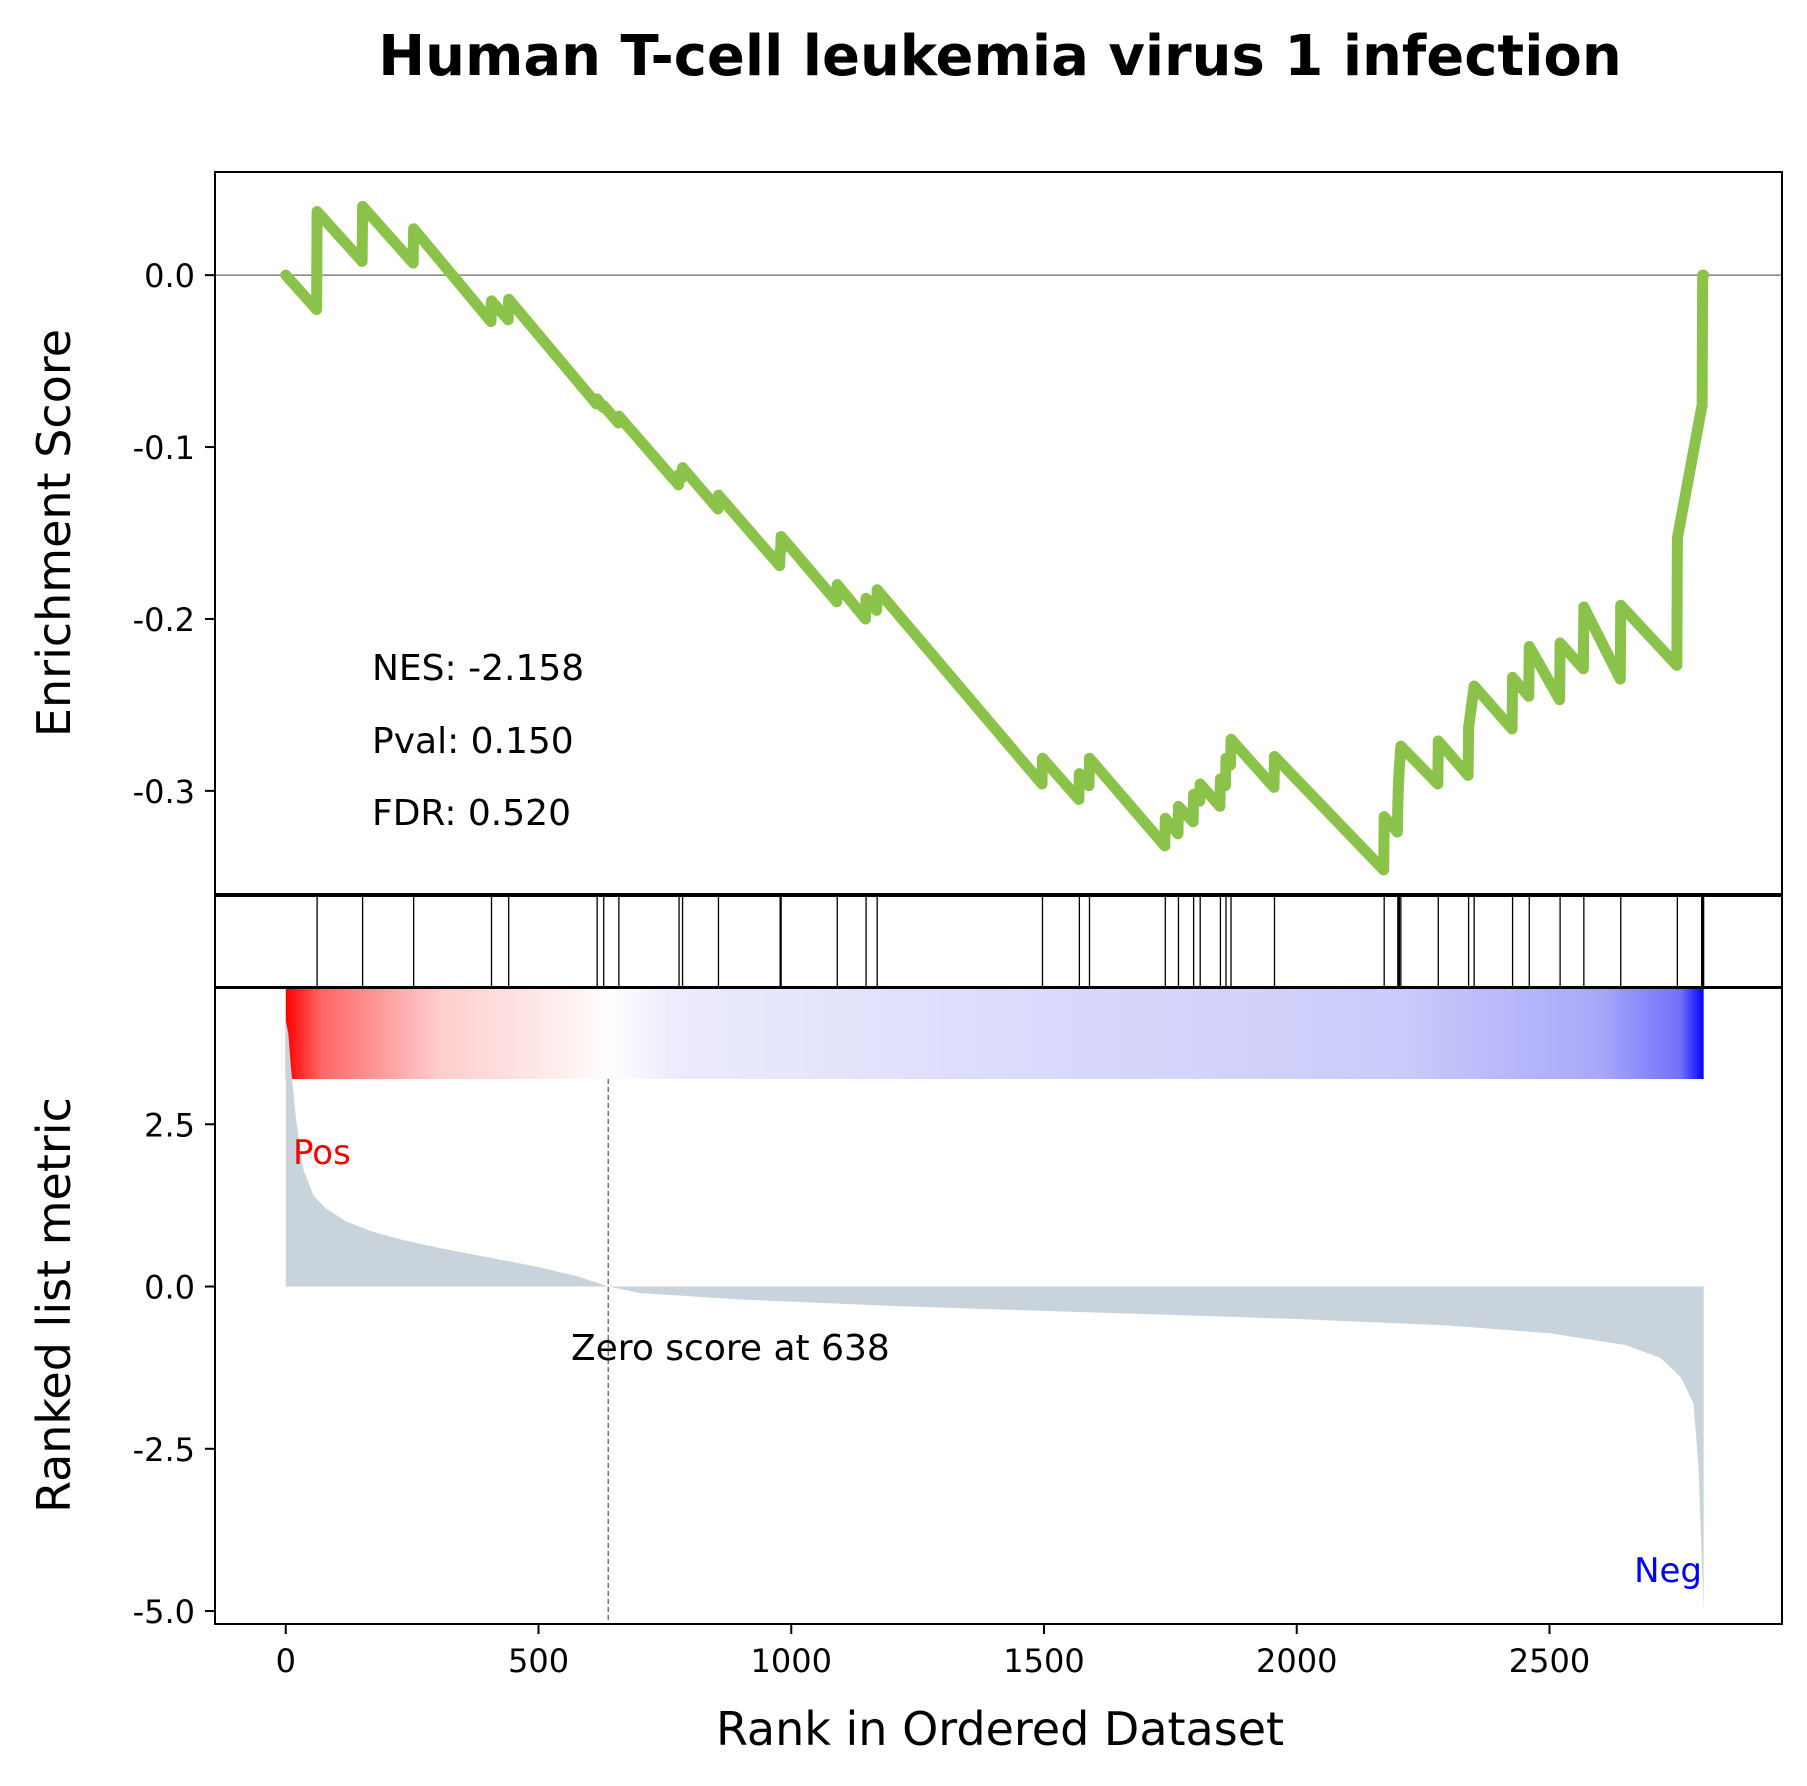  Describe the element at coordinates (169, 276) in the screenshot. I see `es-y-tick-label: 0.0` at that location.